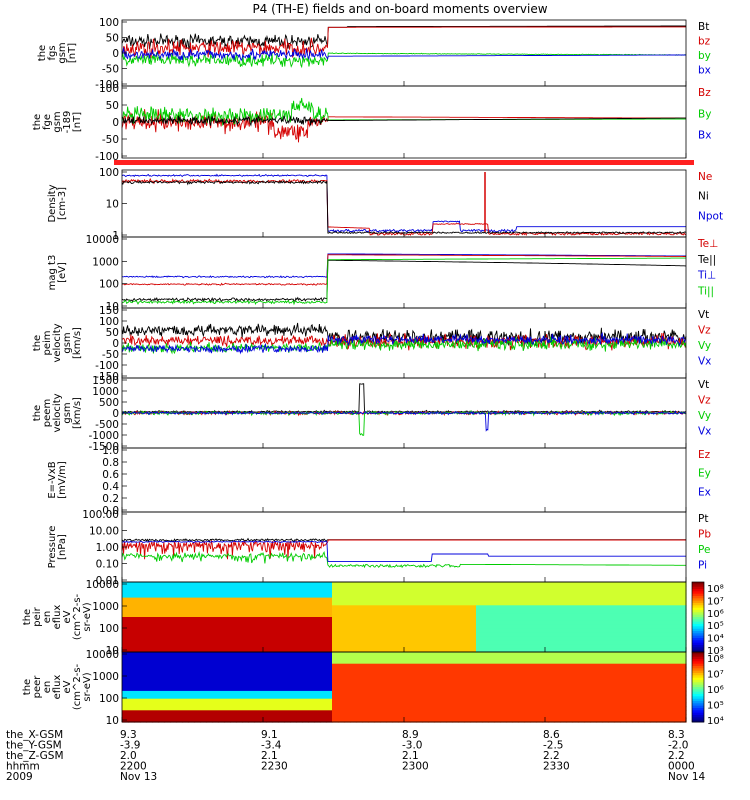 Image resolution: width=750 pixels, height=800 pixels. What do you see at coordinates (704, 114) in the screenshot?
I see `legend-fge: By` at bounding box center [704, 114].